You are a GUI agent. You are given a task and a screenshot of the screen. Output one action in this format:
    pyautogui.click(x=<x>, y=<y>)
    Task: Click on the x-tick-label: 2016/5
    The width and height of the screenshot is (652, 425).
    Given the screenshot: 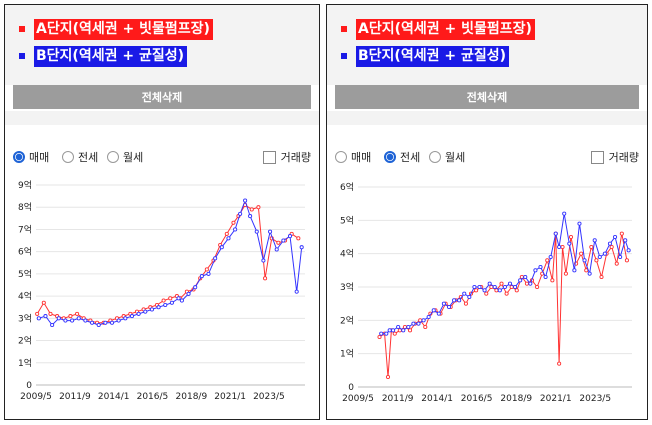 What is the action you would take?
    pyautogui.click(x=153, y=397)
    